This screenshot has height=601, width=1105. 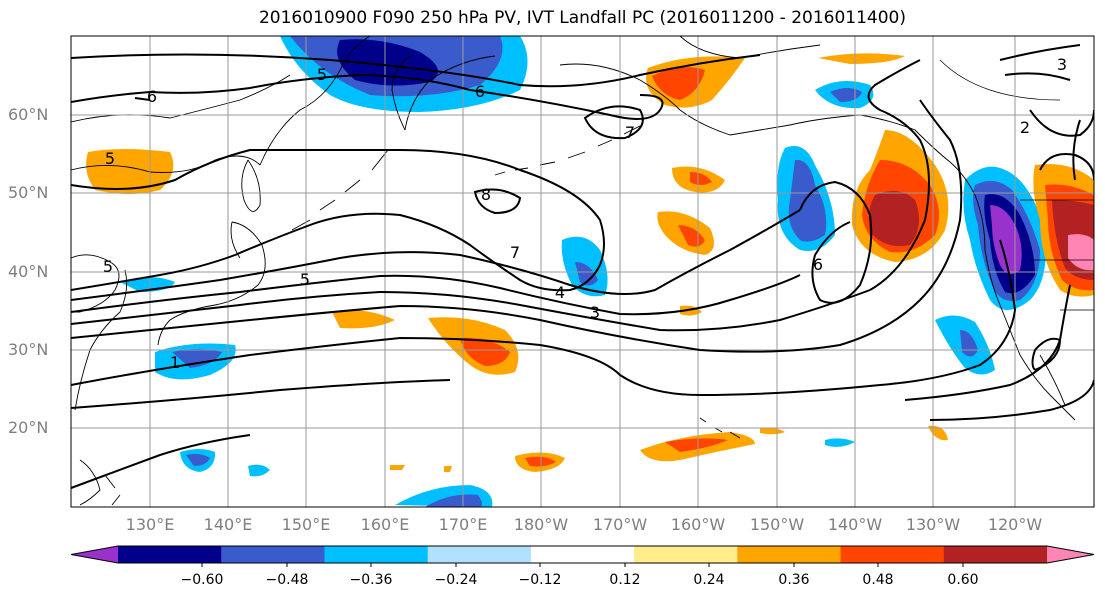 I want to click on lon-label: 130°E, so click(x=150, y=524).